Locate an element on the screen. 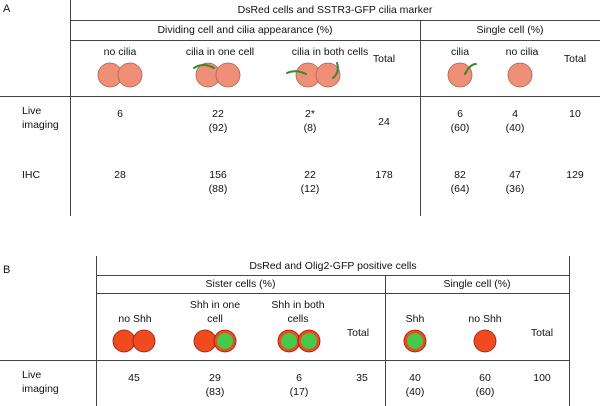 Image resolution: width=600 pixels, height=406 pixels. panel-a-ihc-cilia-both: 22 (12) is located at coordinates (310, 182).